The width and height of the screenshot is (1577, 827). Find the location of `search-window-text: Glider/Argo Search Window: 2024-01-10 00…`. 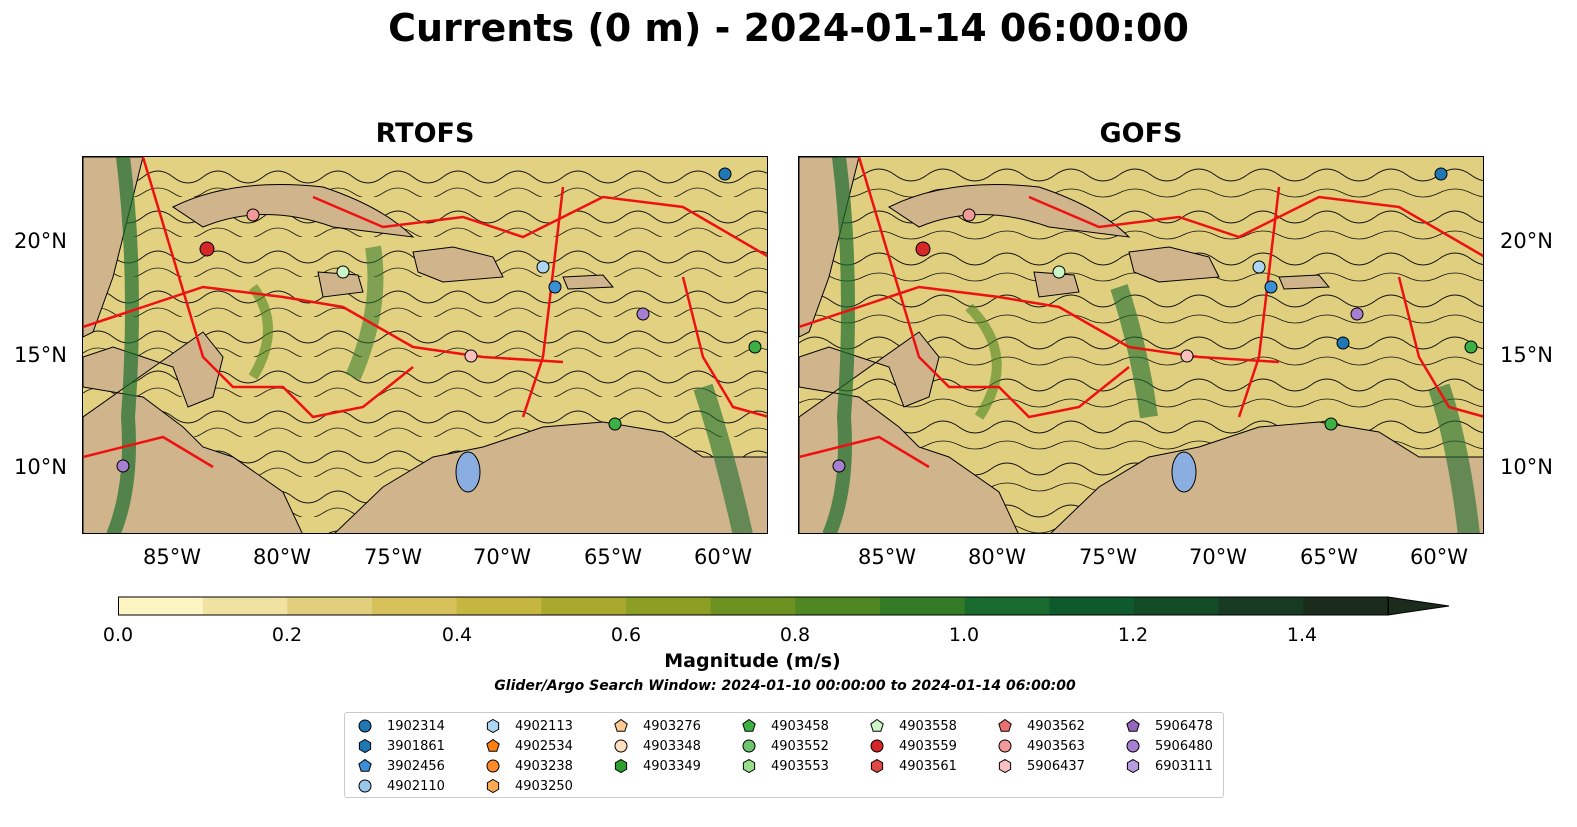

search-window-text: Glider/Argo Search Window: 2024-01-10 00… is located at coordinates (785, 686).